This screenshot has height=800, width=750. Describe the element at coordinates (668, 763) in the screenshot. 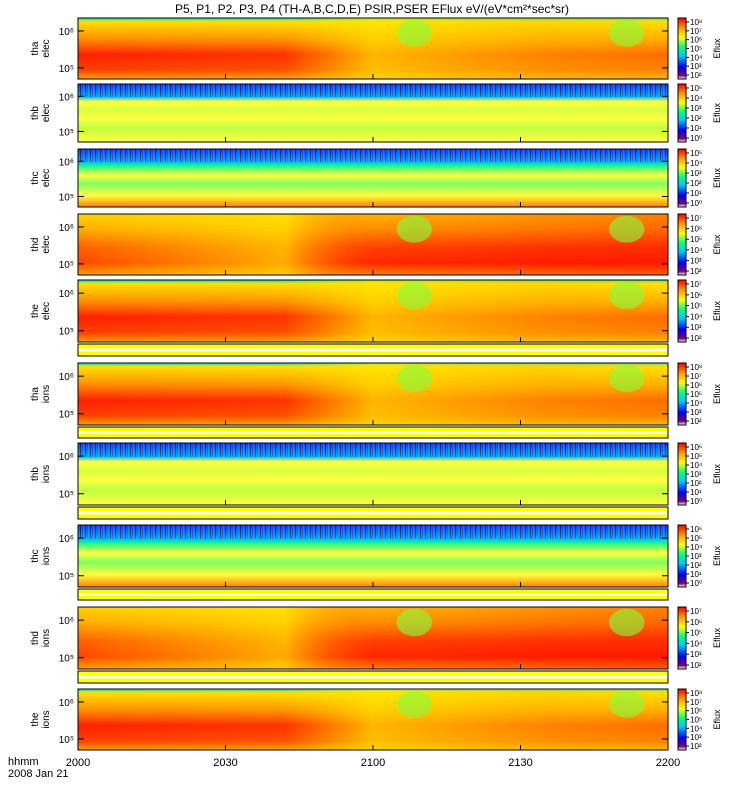

I see `time-tick-label: 2200` at that location.